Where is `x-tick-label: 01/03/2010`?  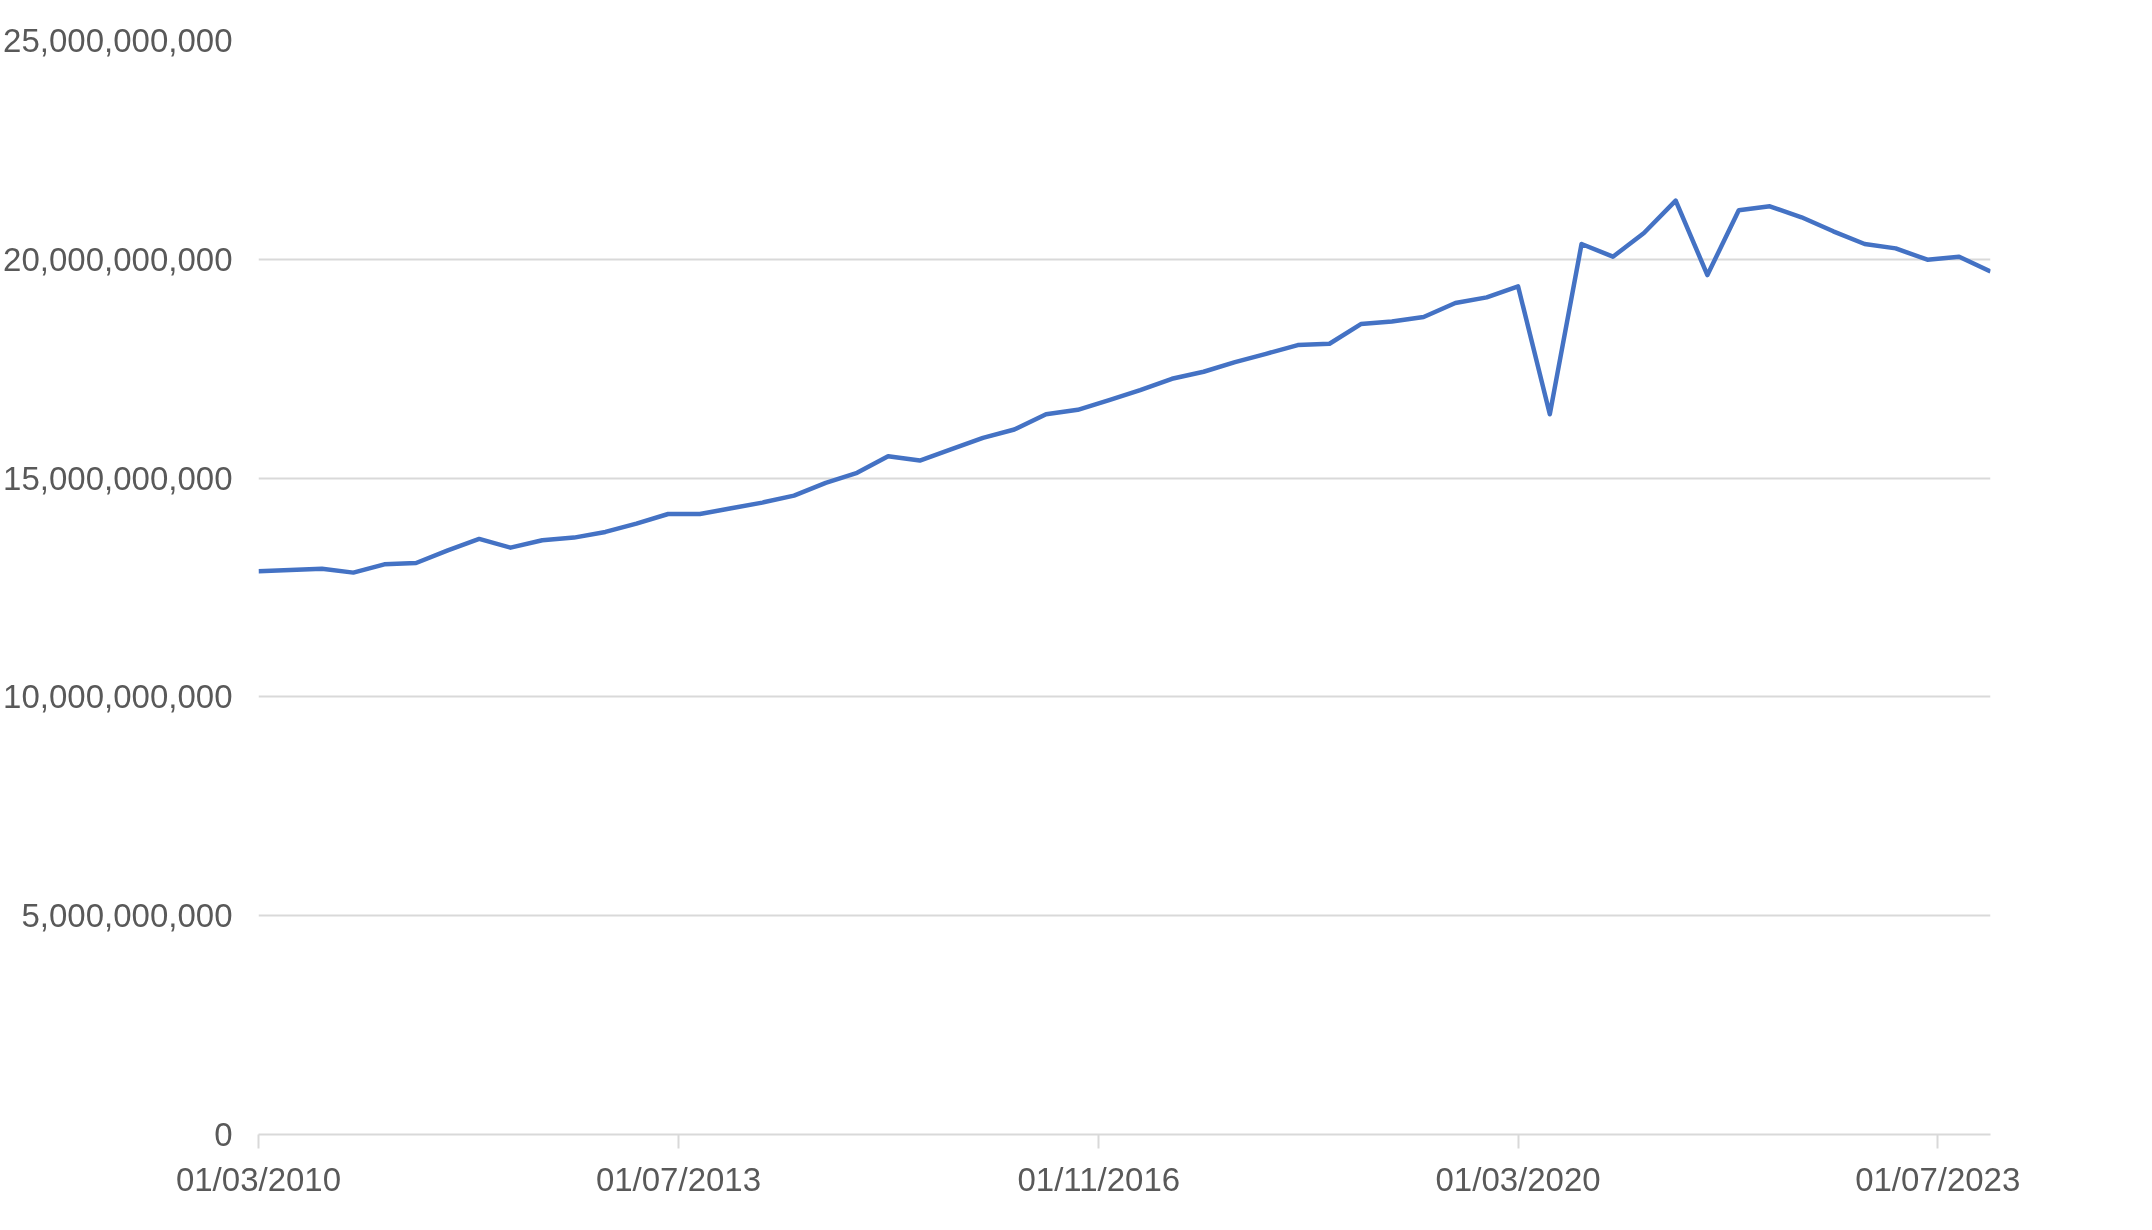
x-tick-label: 01/03/2010 is located at coordinates (258, 1179).